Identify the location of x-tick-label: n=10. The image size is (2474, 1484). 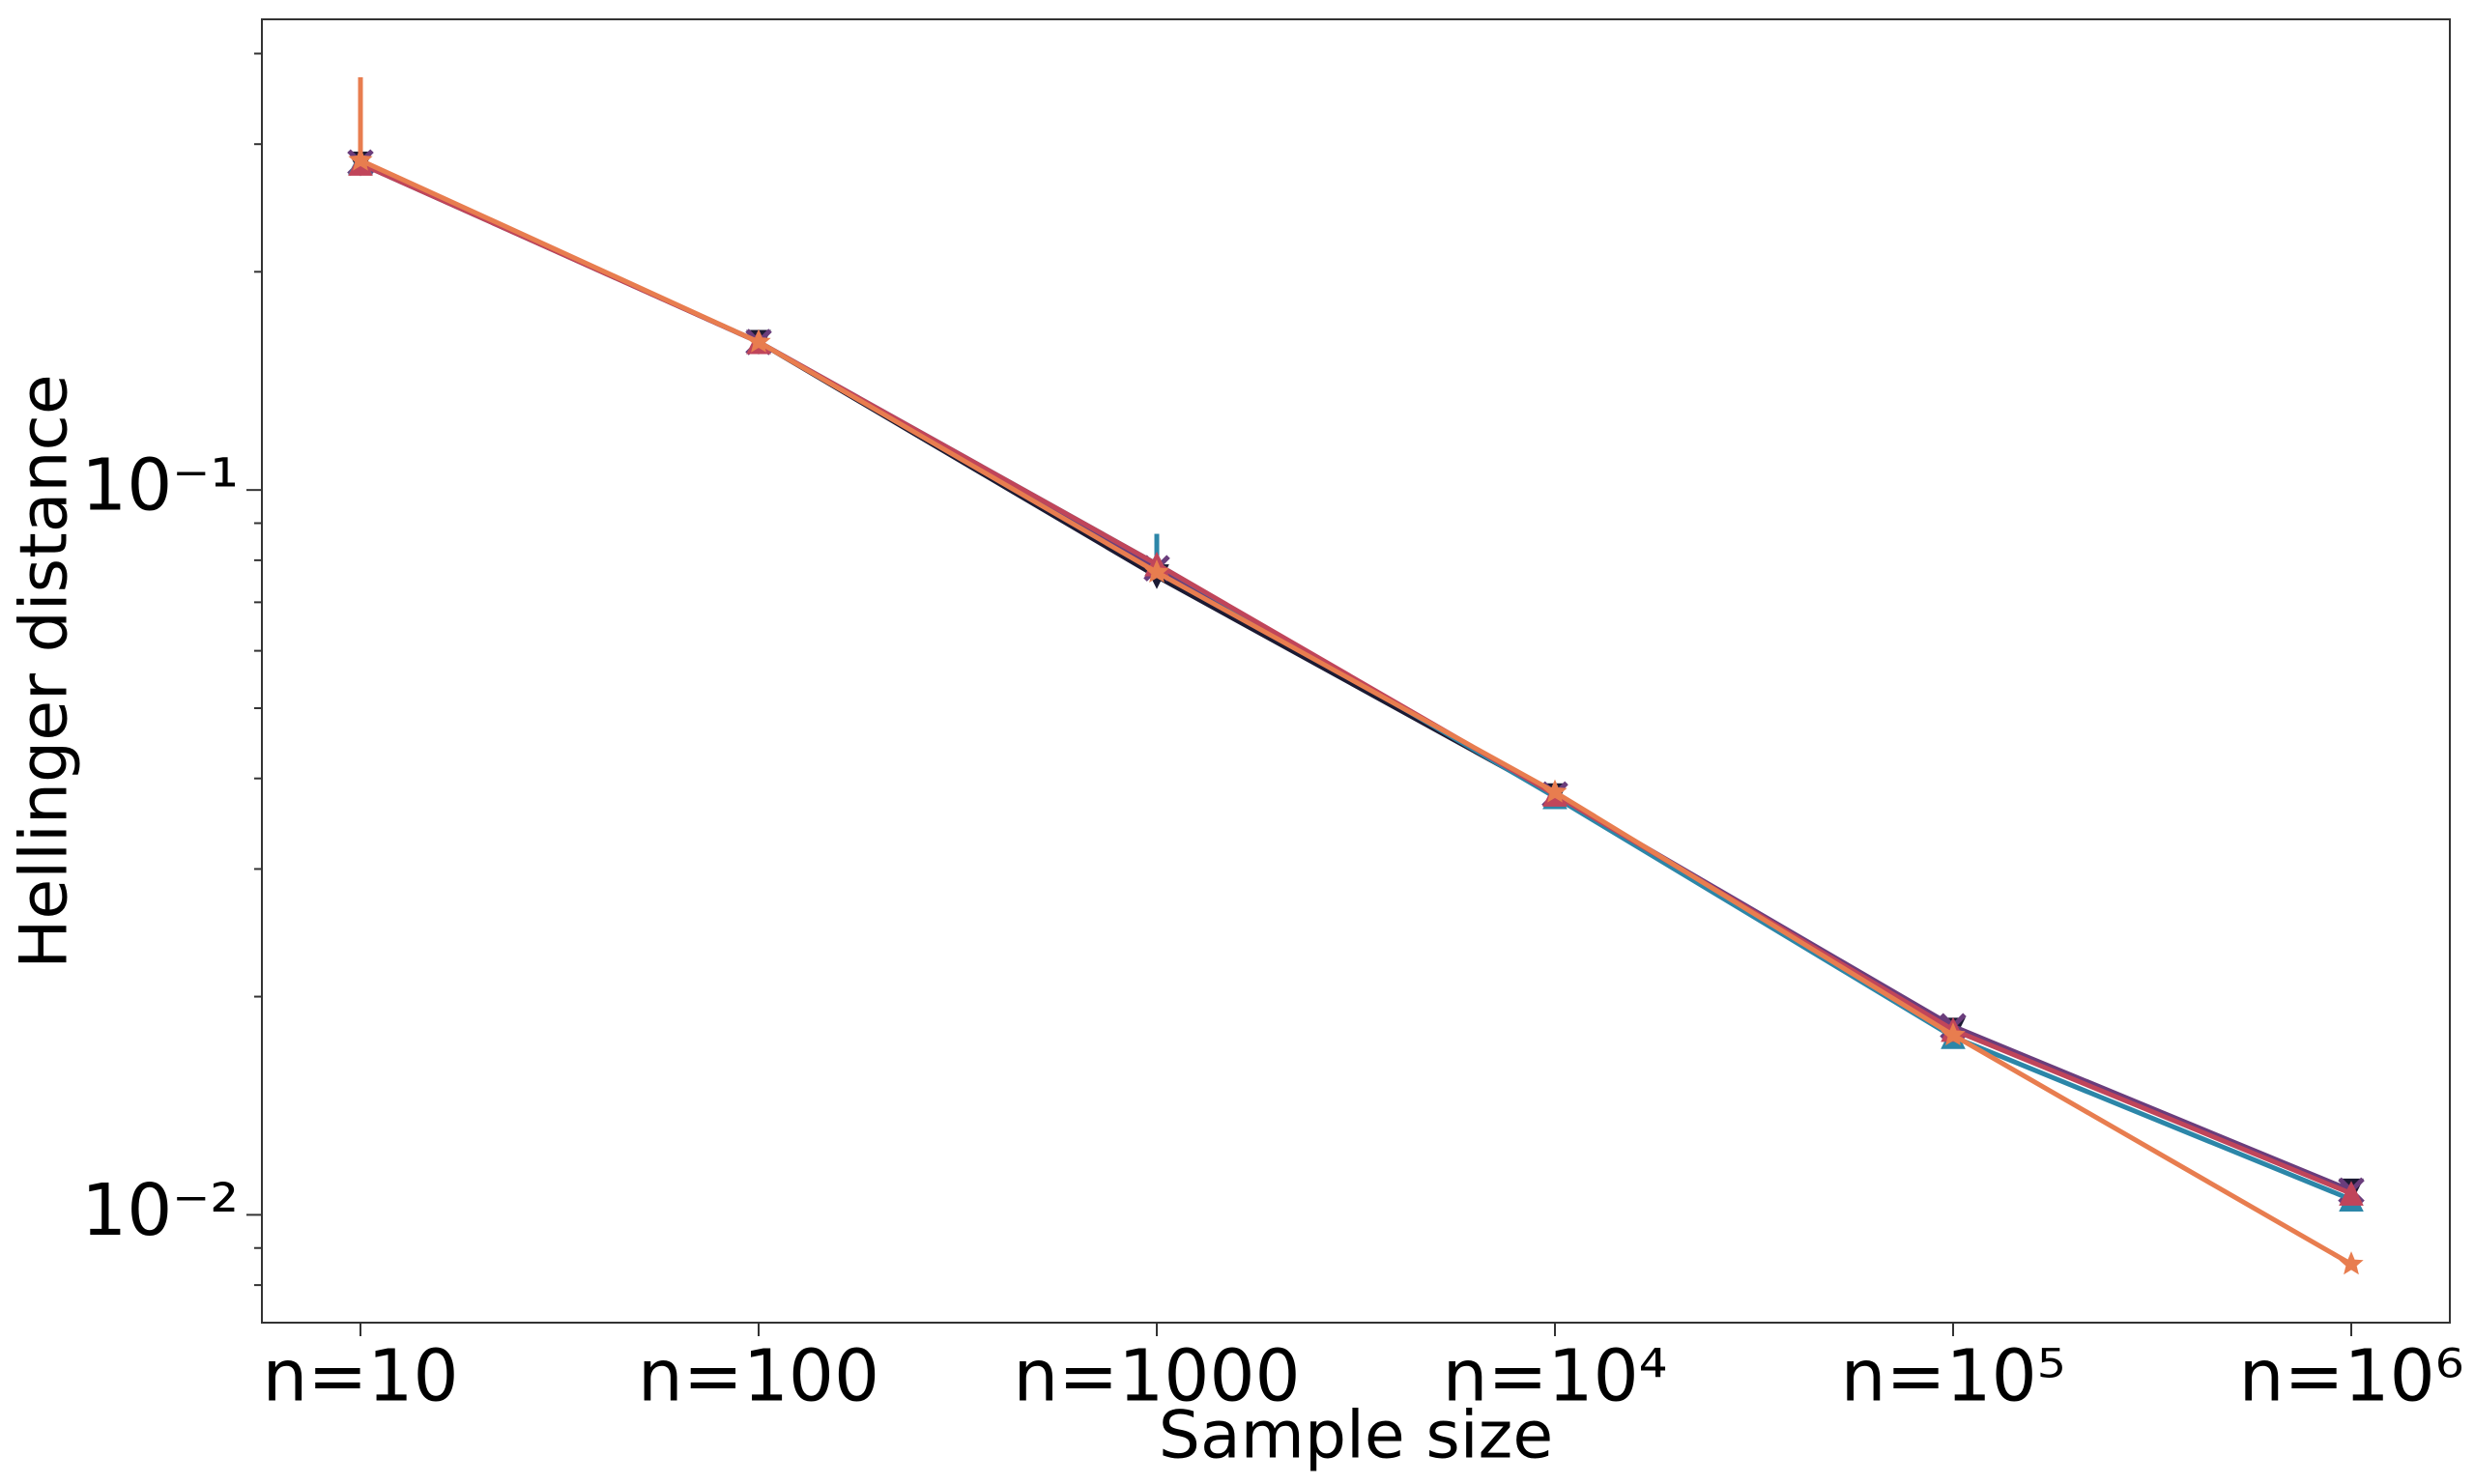
(360, 1377).